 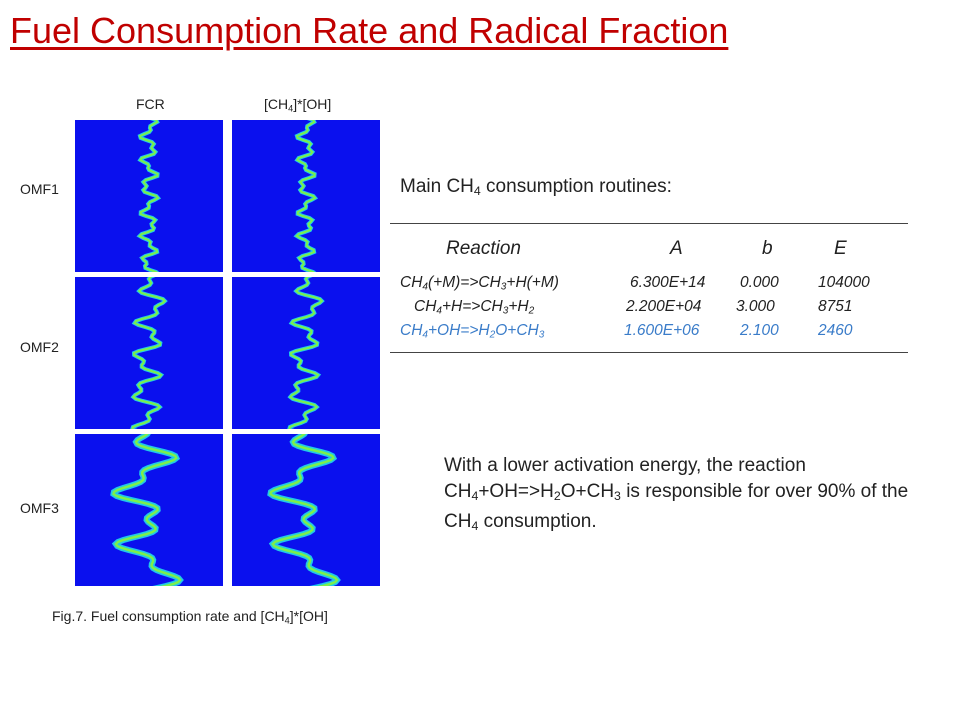 What do you see at coordinates (835, 306) in the screenshot?
I see `e-cell: 8751` at bounding box center [835, 306].